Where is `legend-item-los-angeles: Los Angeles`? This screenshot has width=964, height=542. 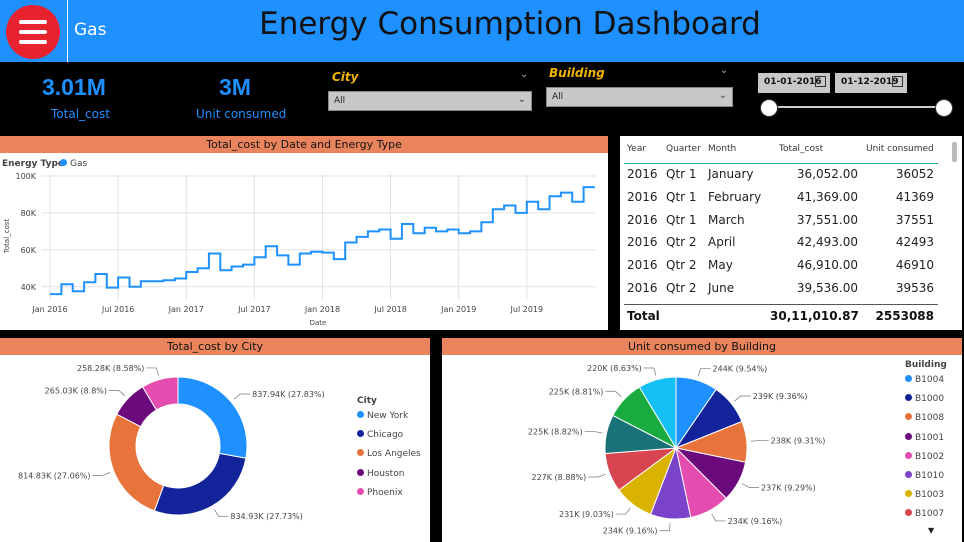
legend-item-los-angeles: Los Angeles is located at coordinates (389, 454).